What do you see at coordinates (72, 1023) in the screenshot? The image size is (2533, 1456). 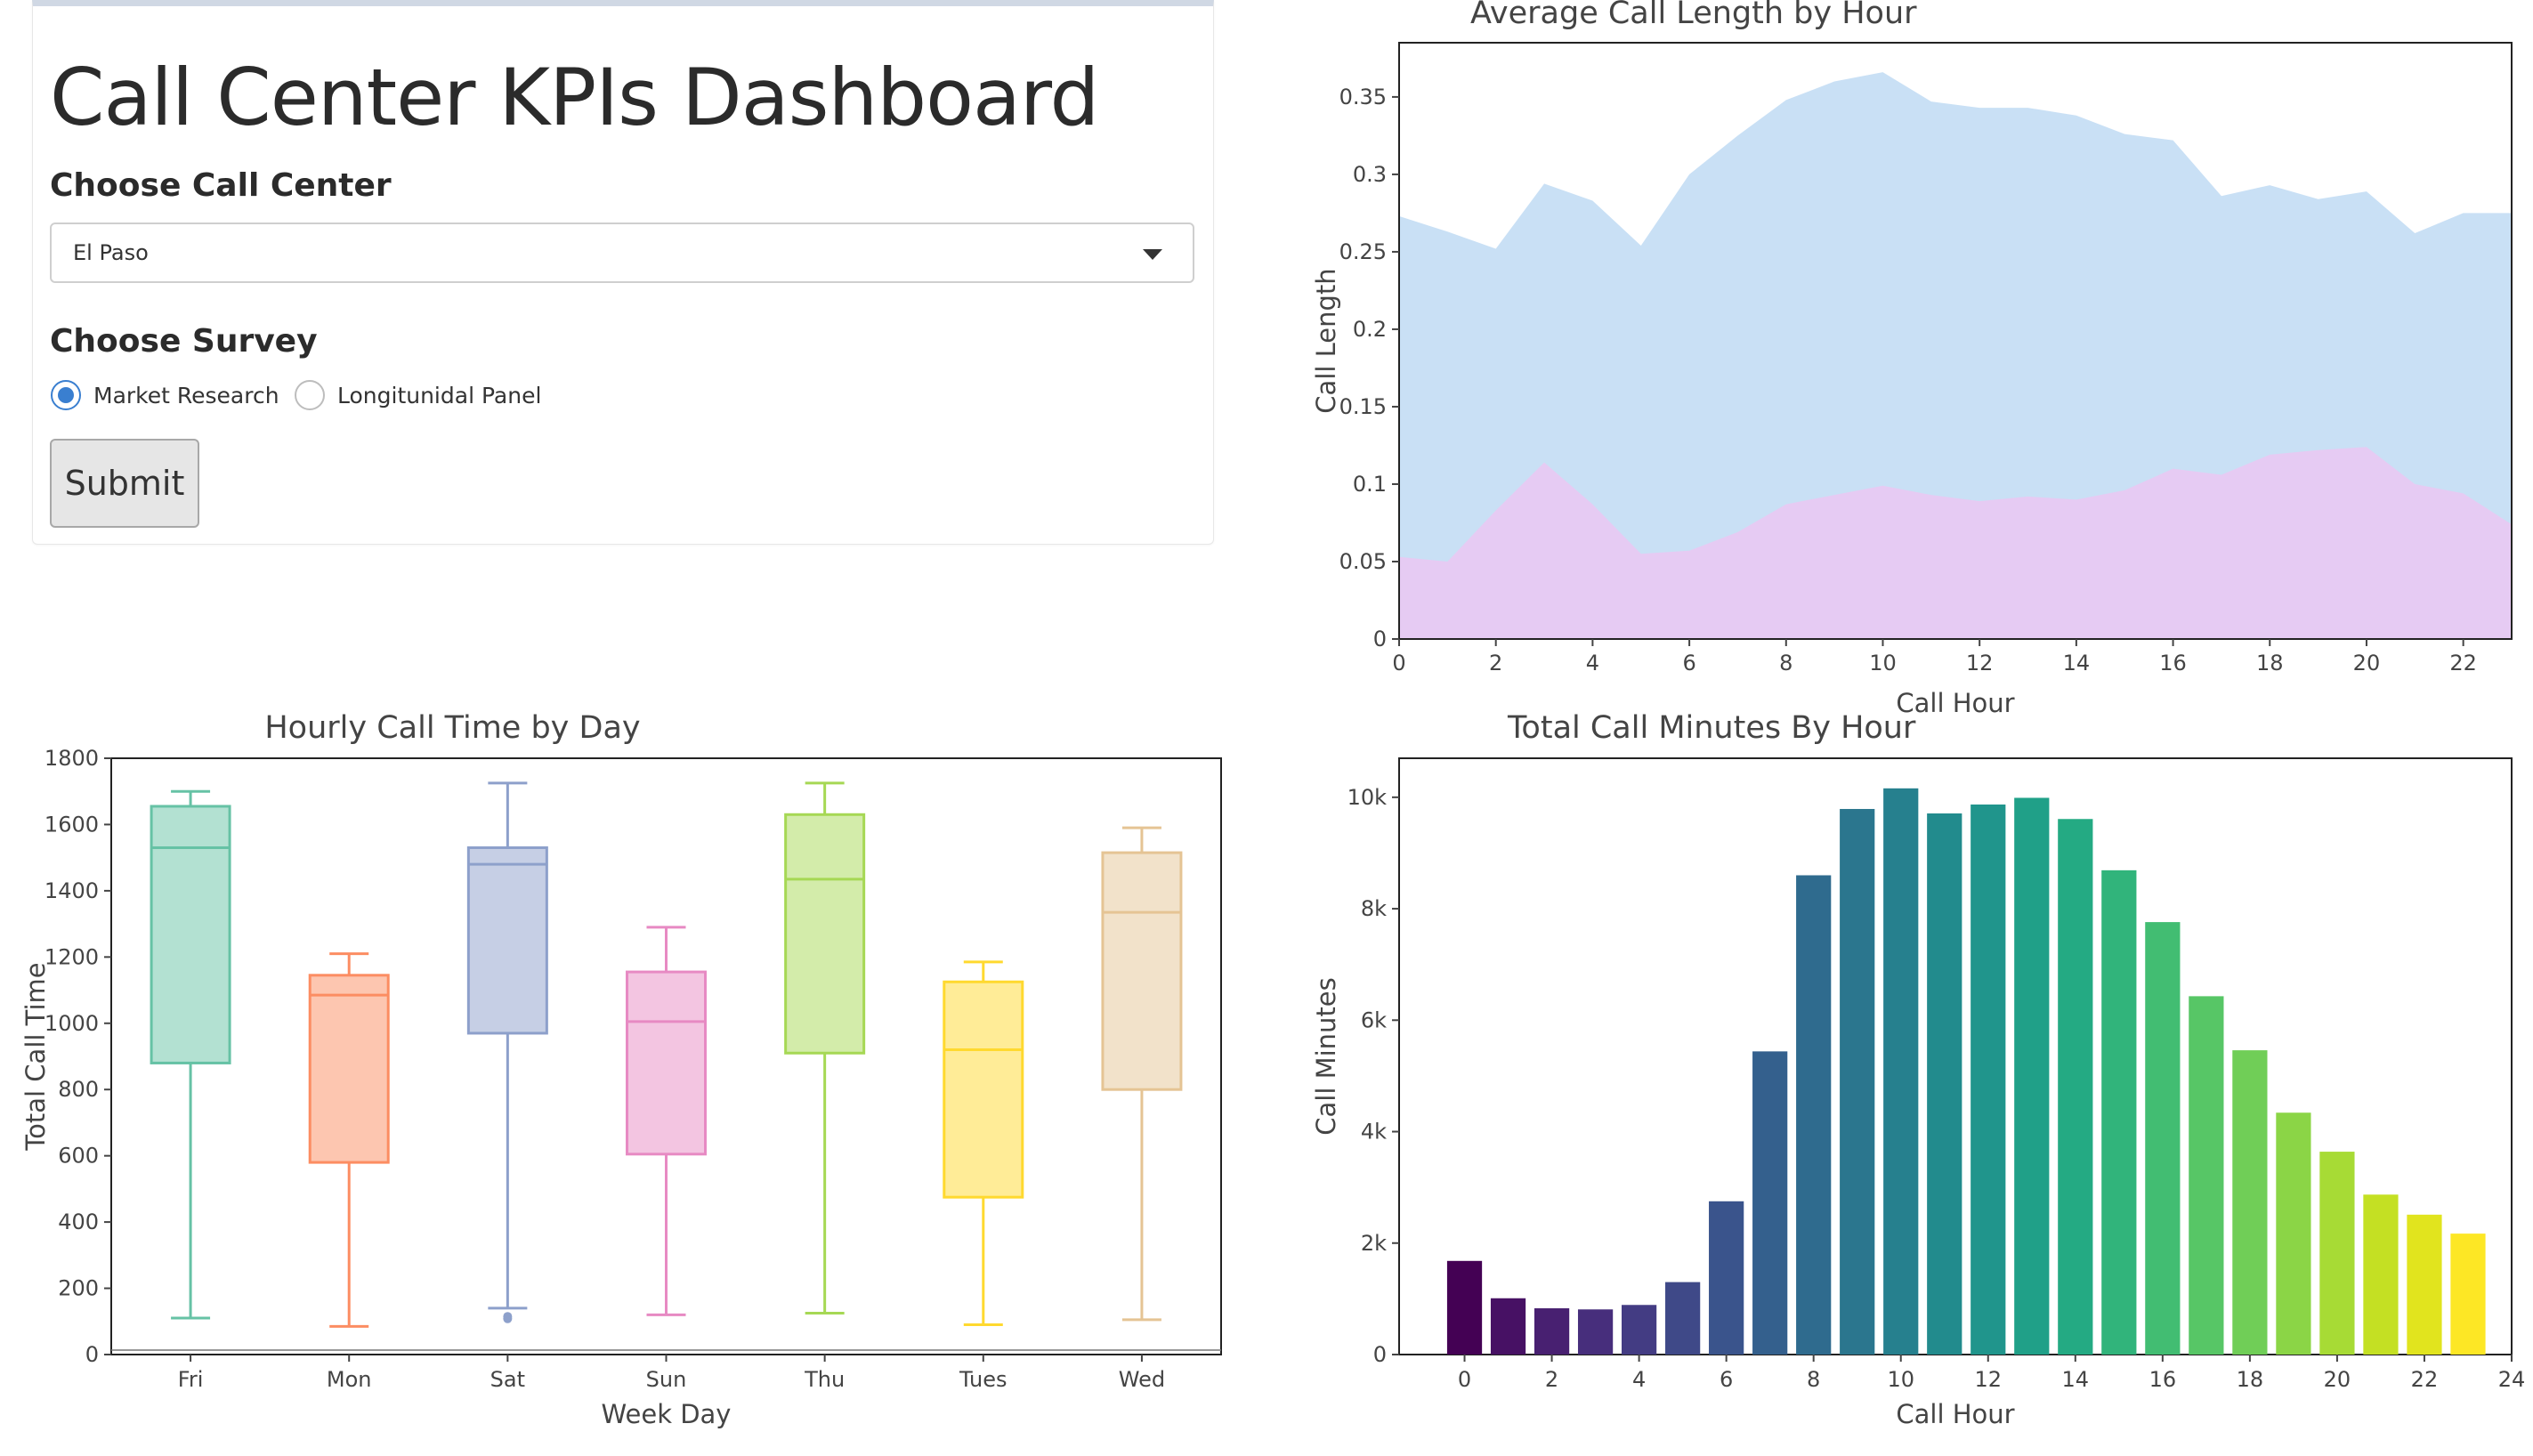 I see `box-y-tick-label: 1000` at bounding box center [72, 1023].